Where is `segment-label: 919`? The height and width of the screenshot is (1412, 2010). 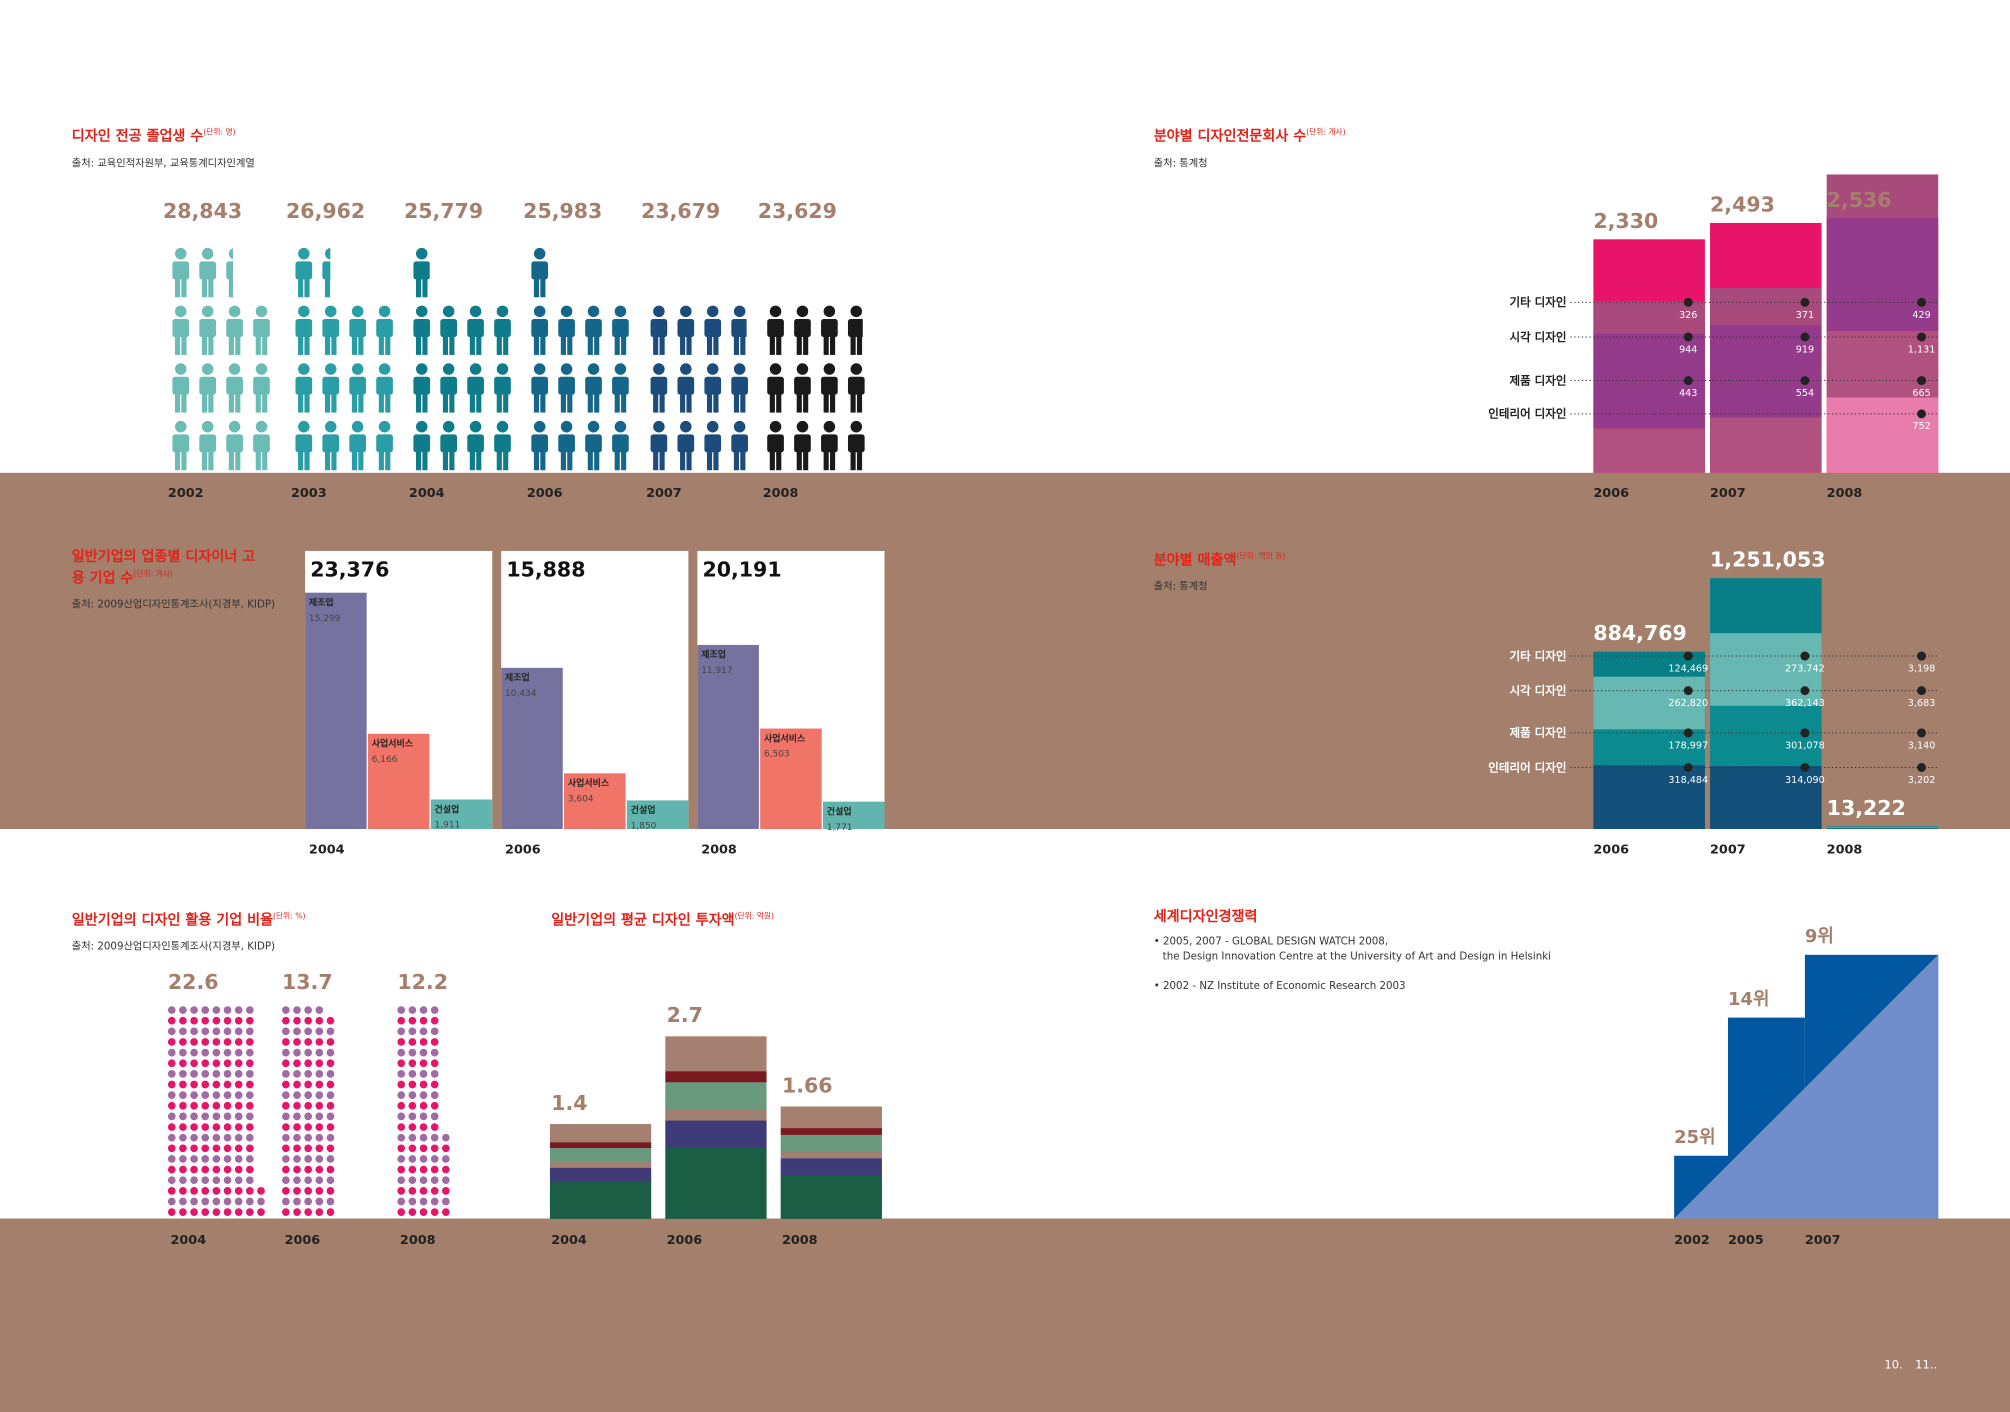
segment-label: 919 is located at coordinates (1805, 349).